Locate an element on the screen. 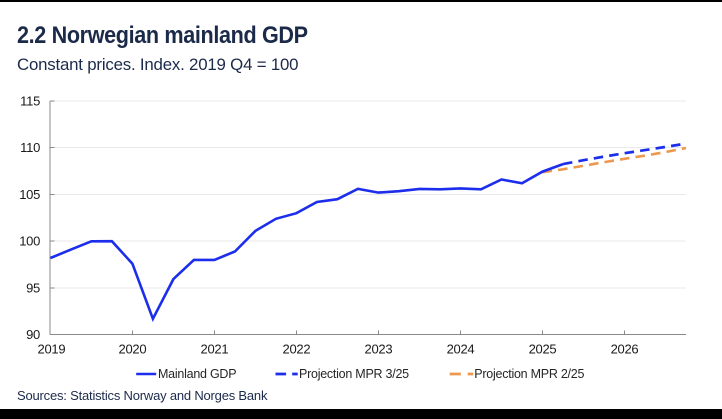 The image size is (722, 419). svg-text: 110 is located at coordinates (30, 147).